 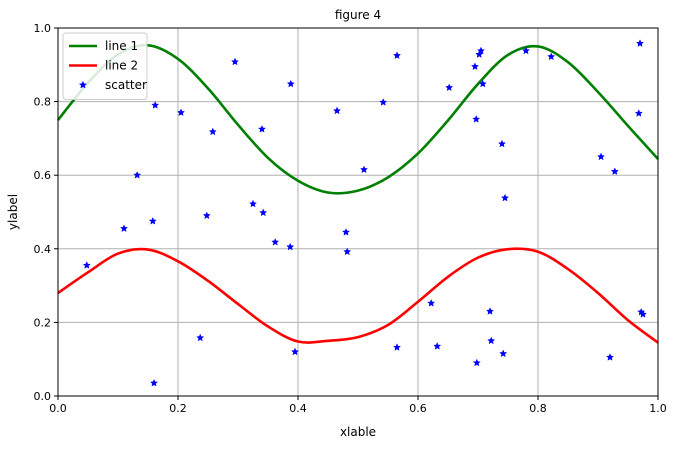 I want to click on y-tick-label: 0.0, so click(x=43, y=396).